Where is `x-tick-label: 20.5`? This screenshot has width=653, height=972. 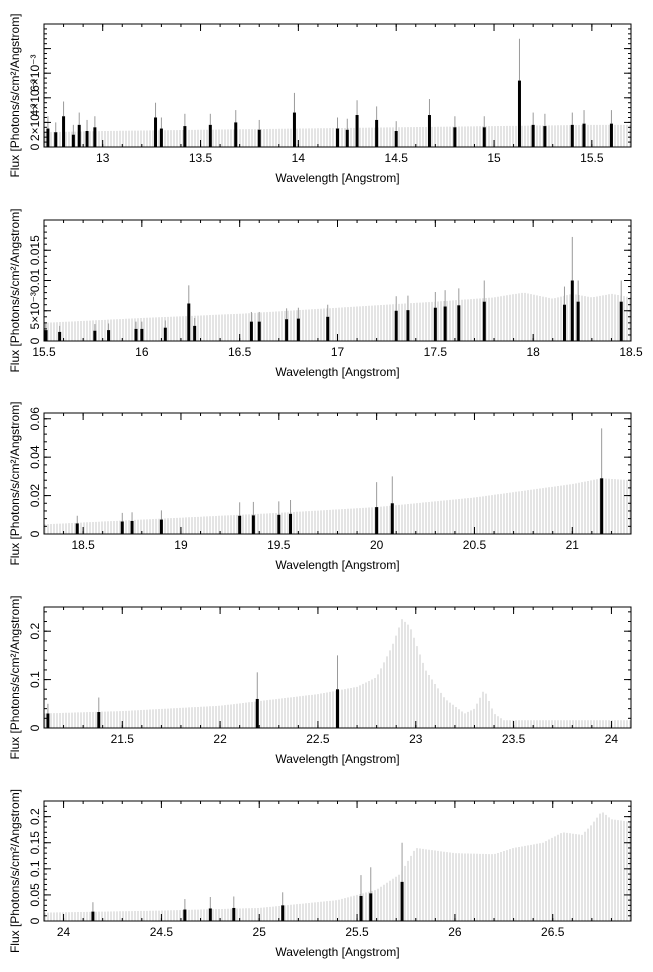
x-tick-label: 20.5 is located at coordinates (475, 545).